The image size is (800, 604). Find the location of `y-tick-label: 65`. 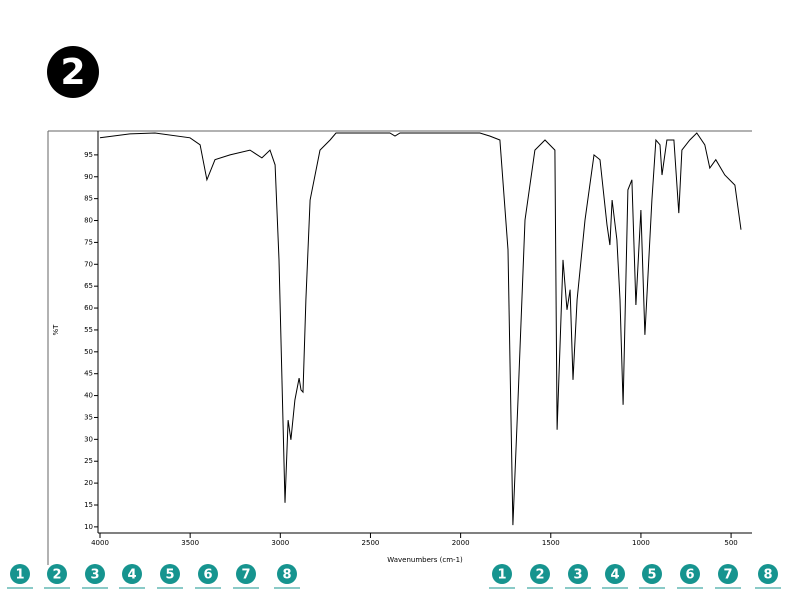

y-tick-label: 65 is located at coordinates (88, 286).